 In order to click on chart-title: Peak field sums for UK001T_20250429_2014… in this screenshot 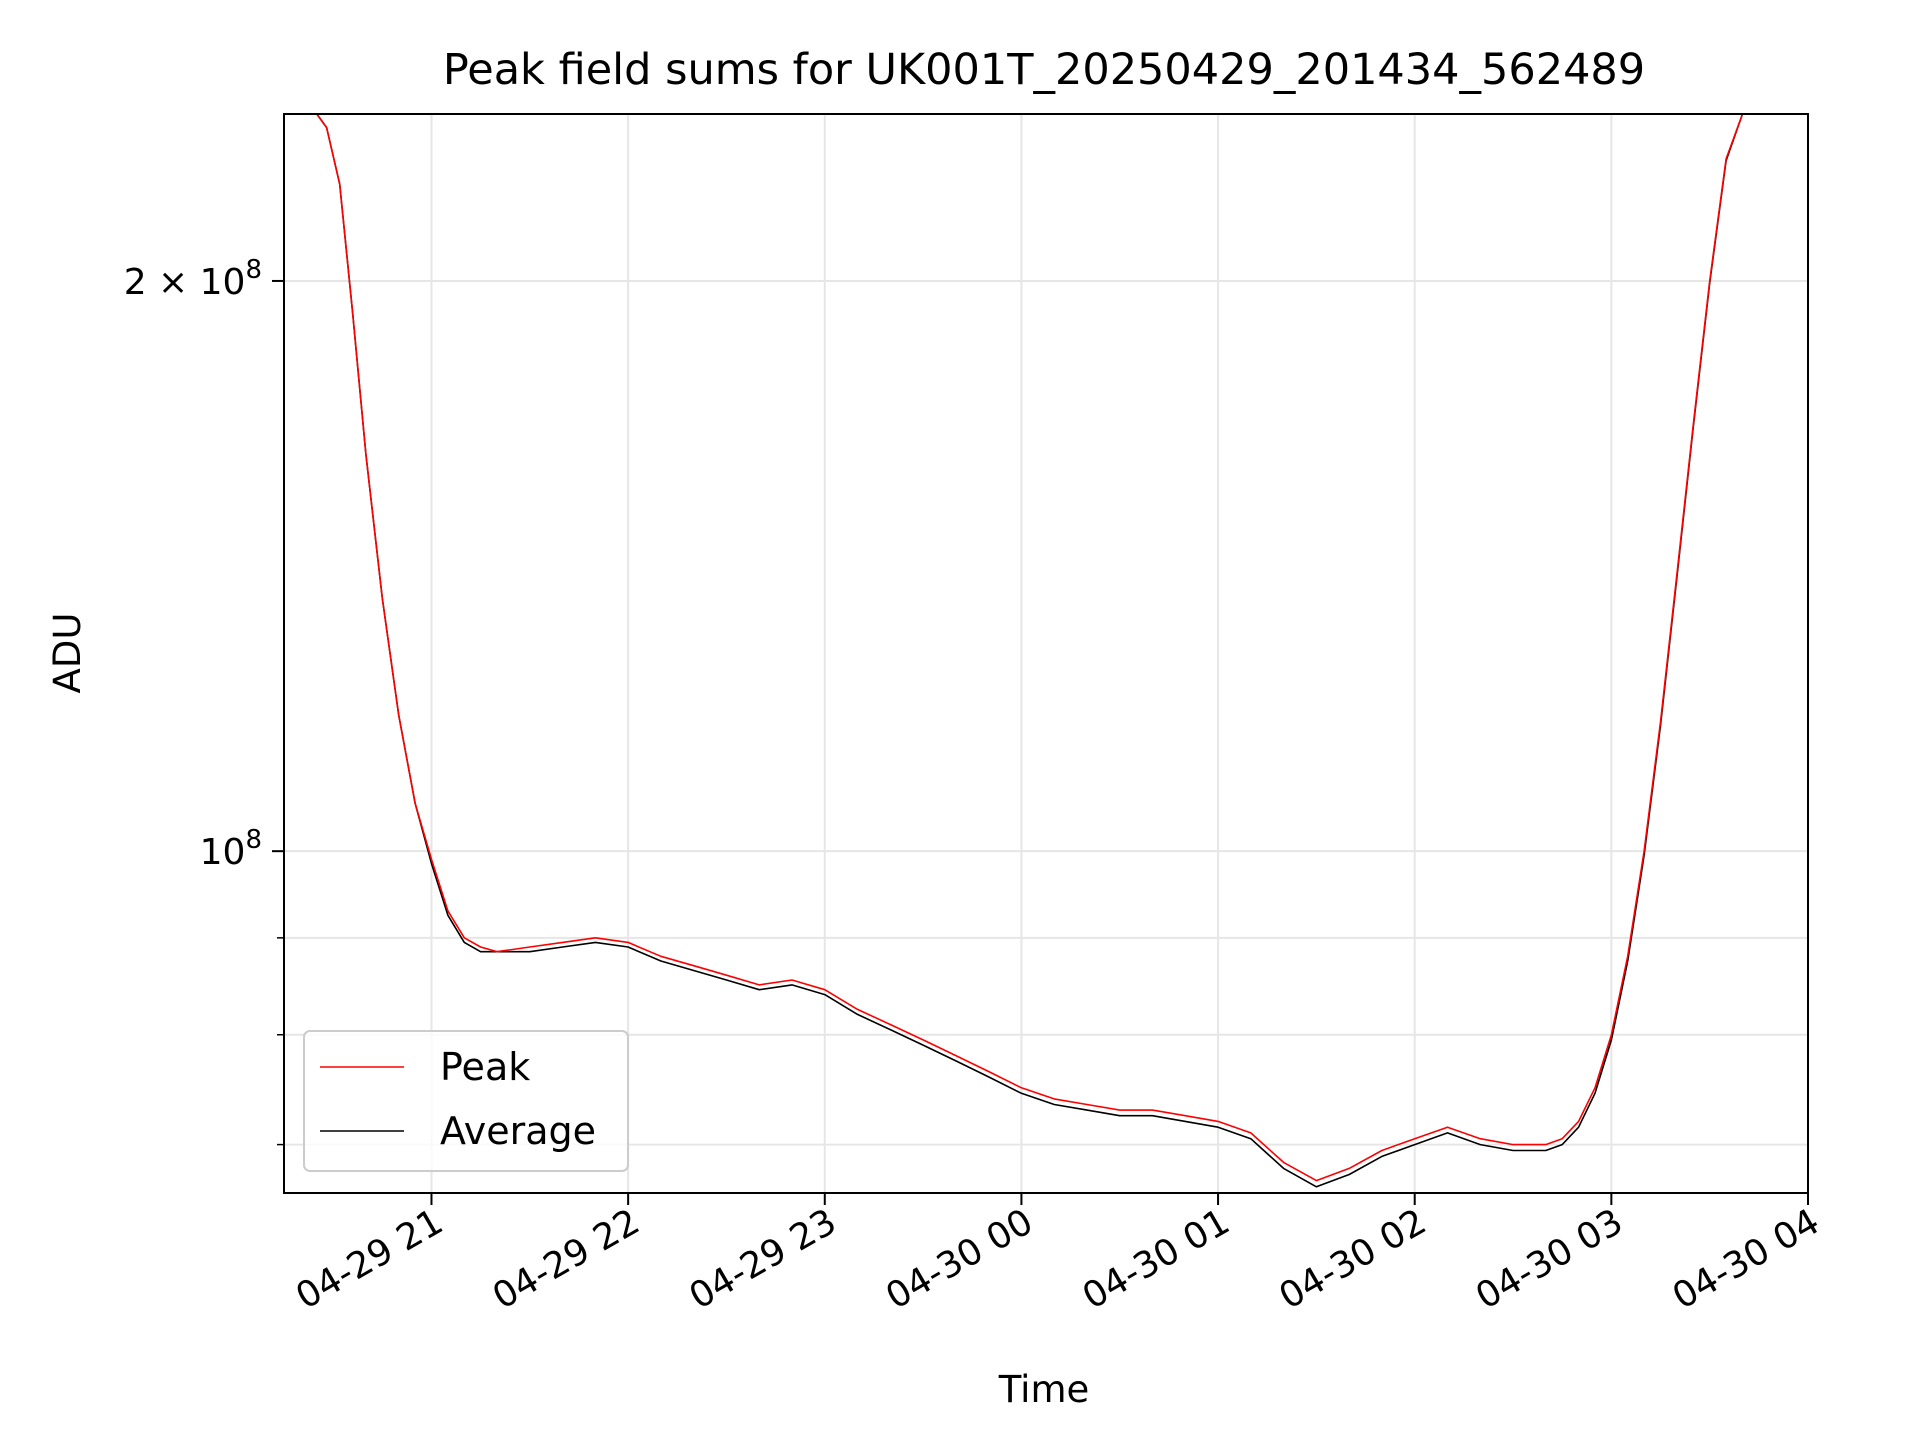, I will do `click(1044, 70)`.